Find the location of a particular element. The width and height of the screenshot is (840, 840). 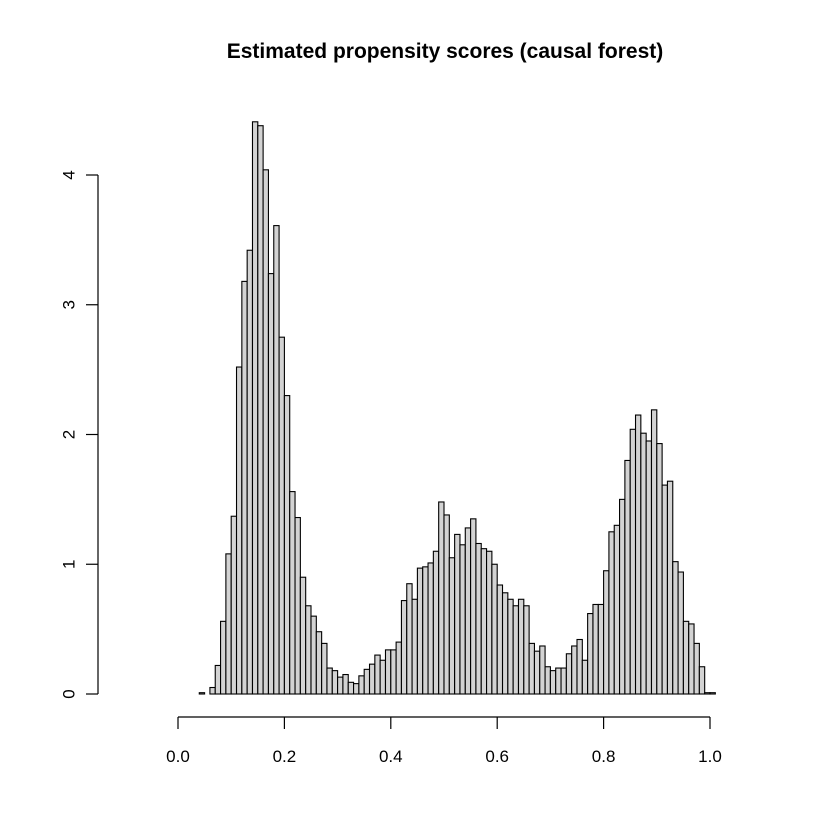

y-tick-label: 2 is located at coordinates (68, 434).